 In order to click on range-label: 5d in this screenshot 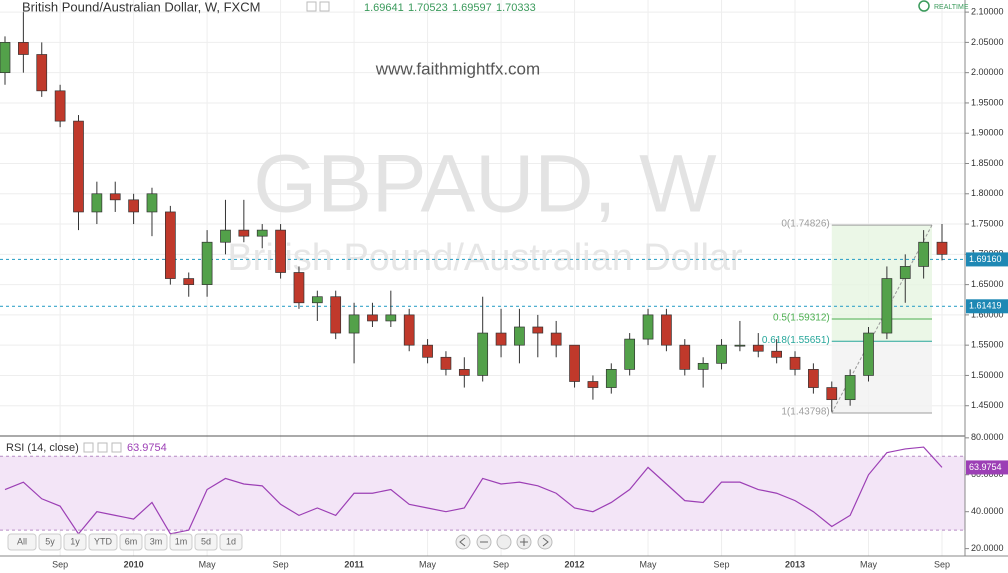, I will do `click(206, 541)`.